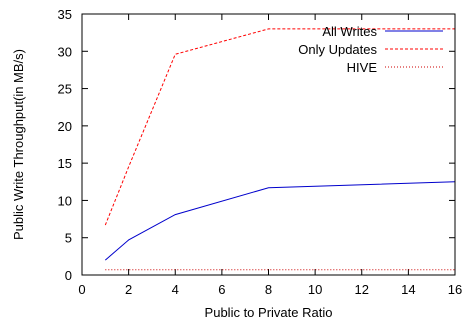  Describe the element at coordinates (81, 289) in the screenshot. I see `x-tick-label: 0` at that location.